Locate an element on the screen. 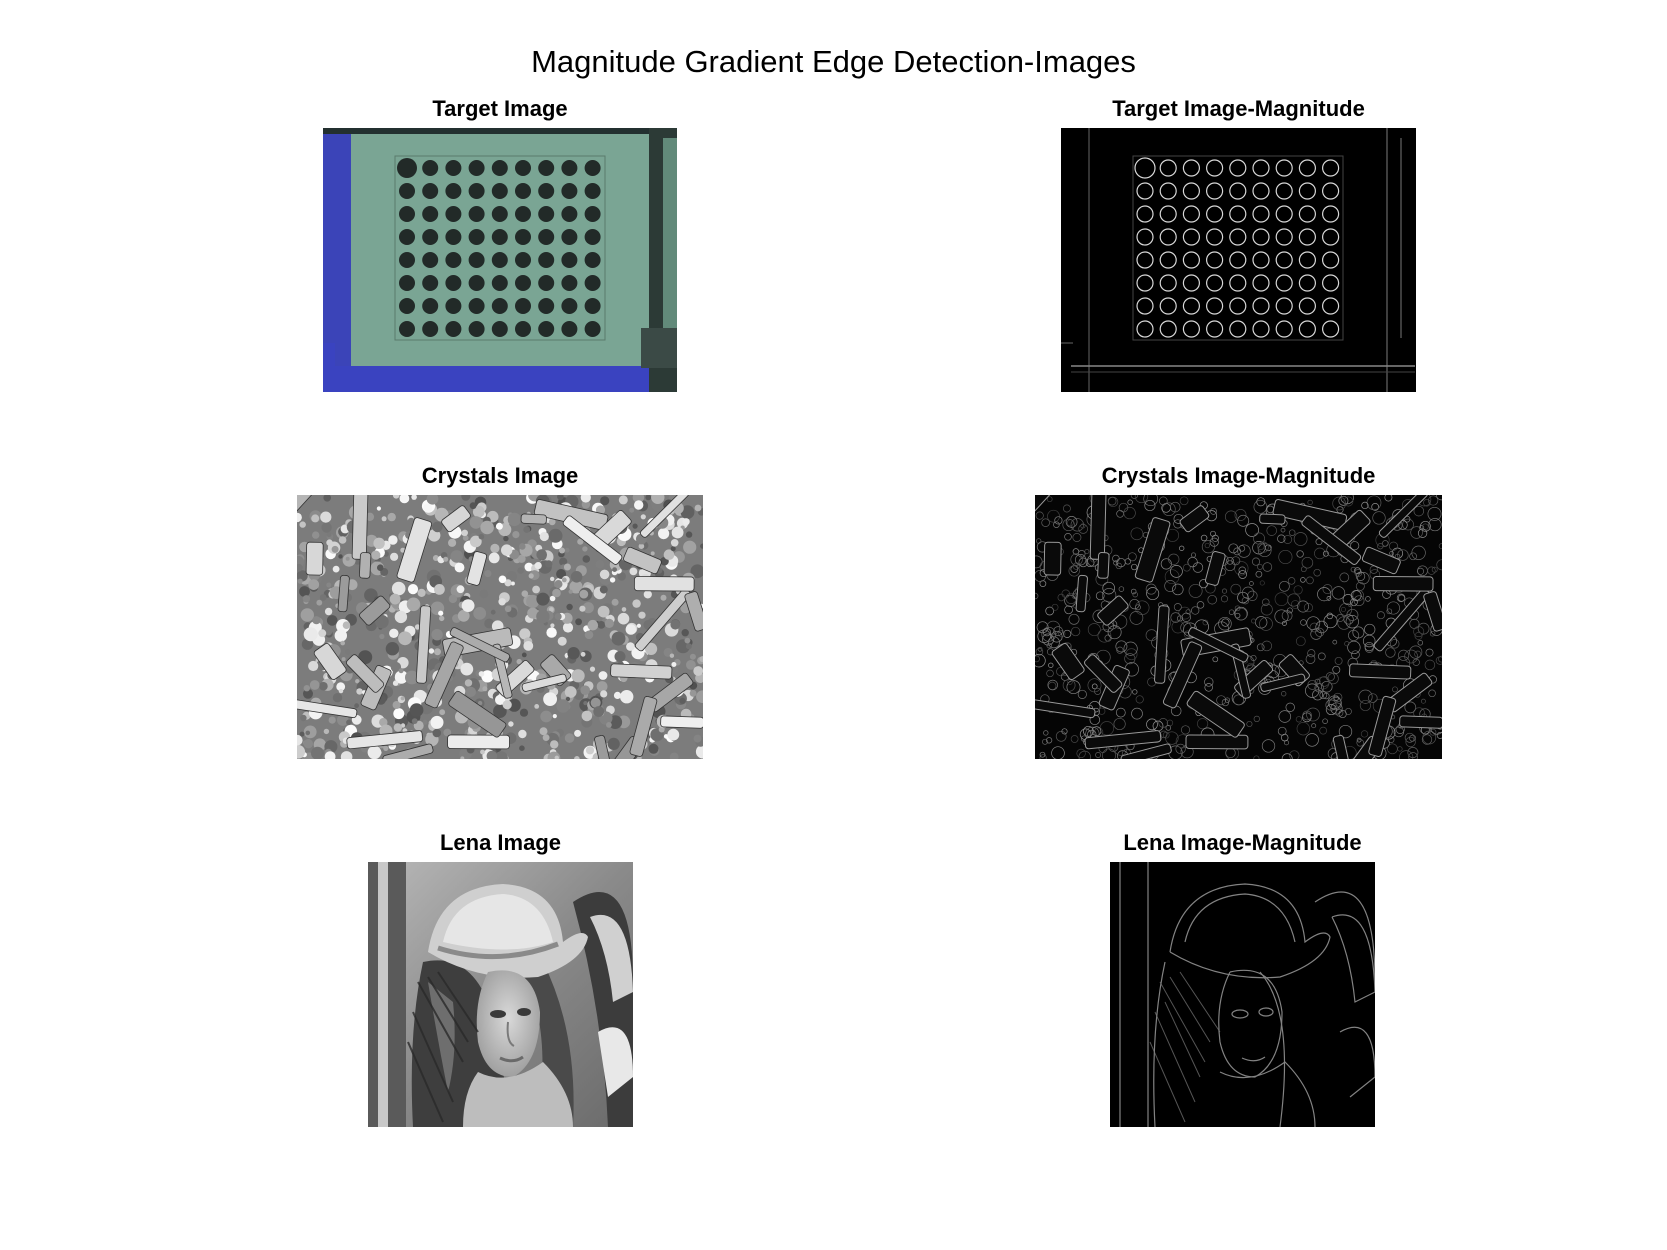  crystals-image is located at coordinates (500, 627).